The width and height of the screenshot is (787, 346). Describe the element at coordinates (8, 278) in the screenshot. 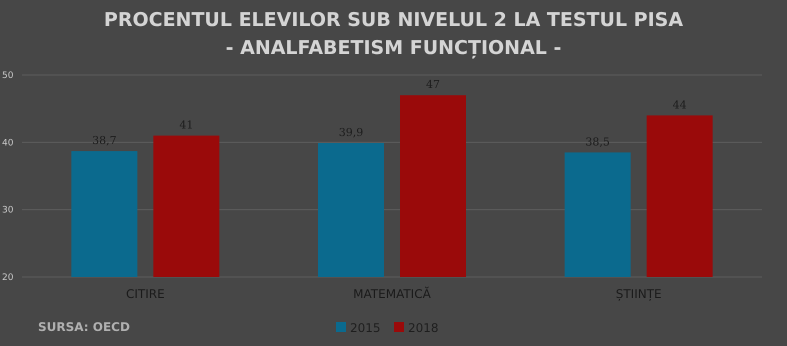

I see `y-tick-label: 20` at that location.